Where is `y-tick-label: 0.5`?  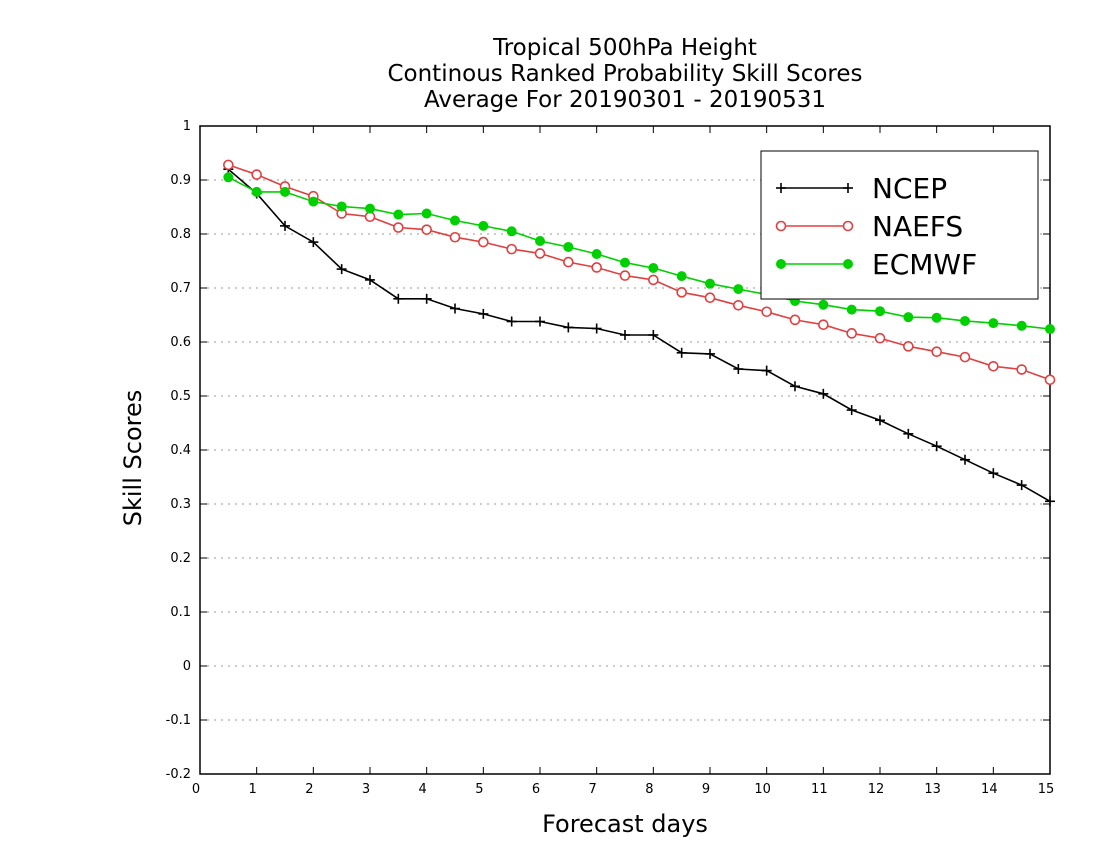 y-tick-label: 0.5 is located at coordinates (180, 396).